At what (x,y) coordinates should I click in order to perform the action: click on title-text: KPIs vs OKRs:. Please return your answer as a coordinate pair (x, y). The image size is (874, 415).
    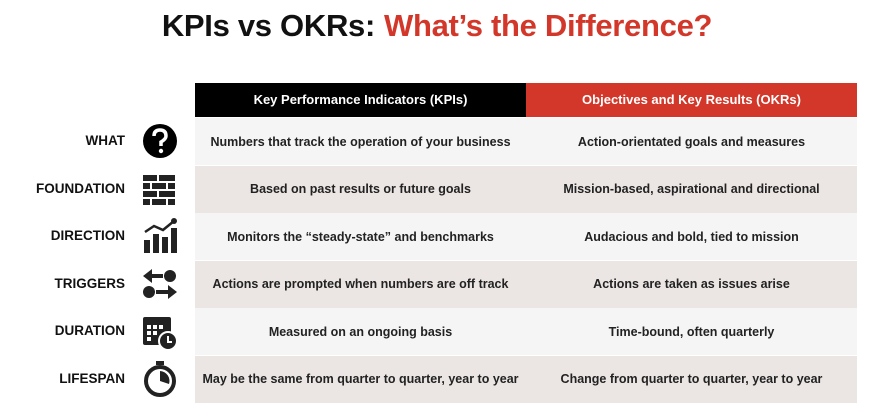
    Looking at the image, I should click on (268, 25).